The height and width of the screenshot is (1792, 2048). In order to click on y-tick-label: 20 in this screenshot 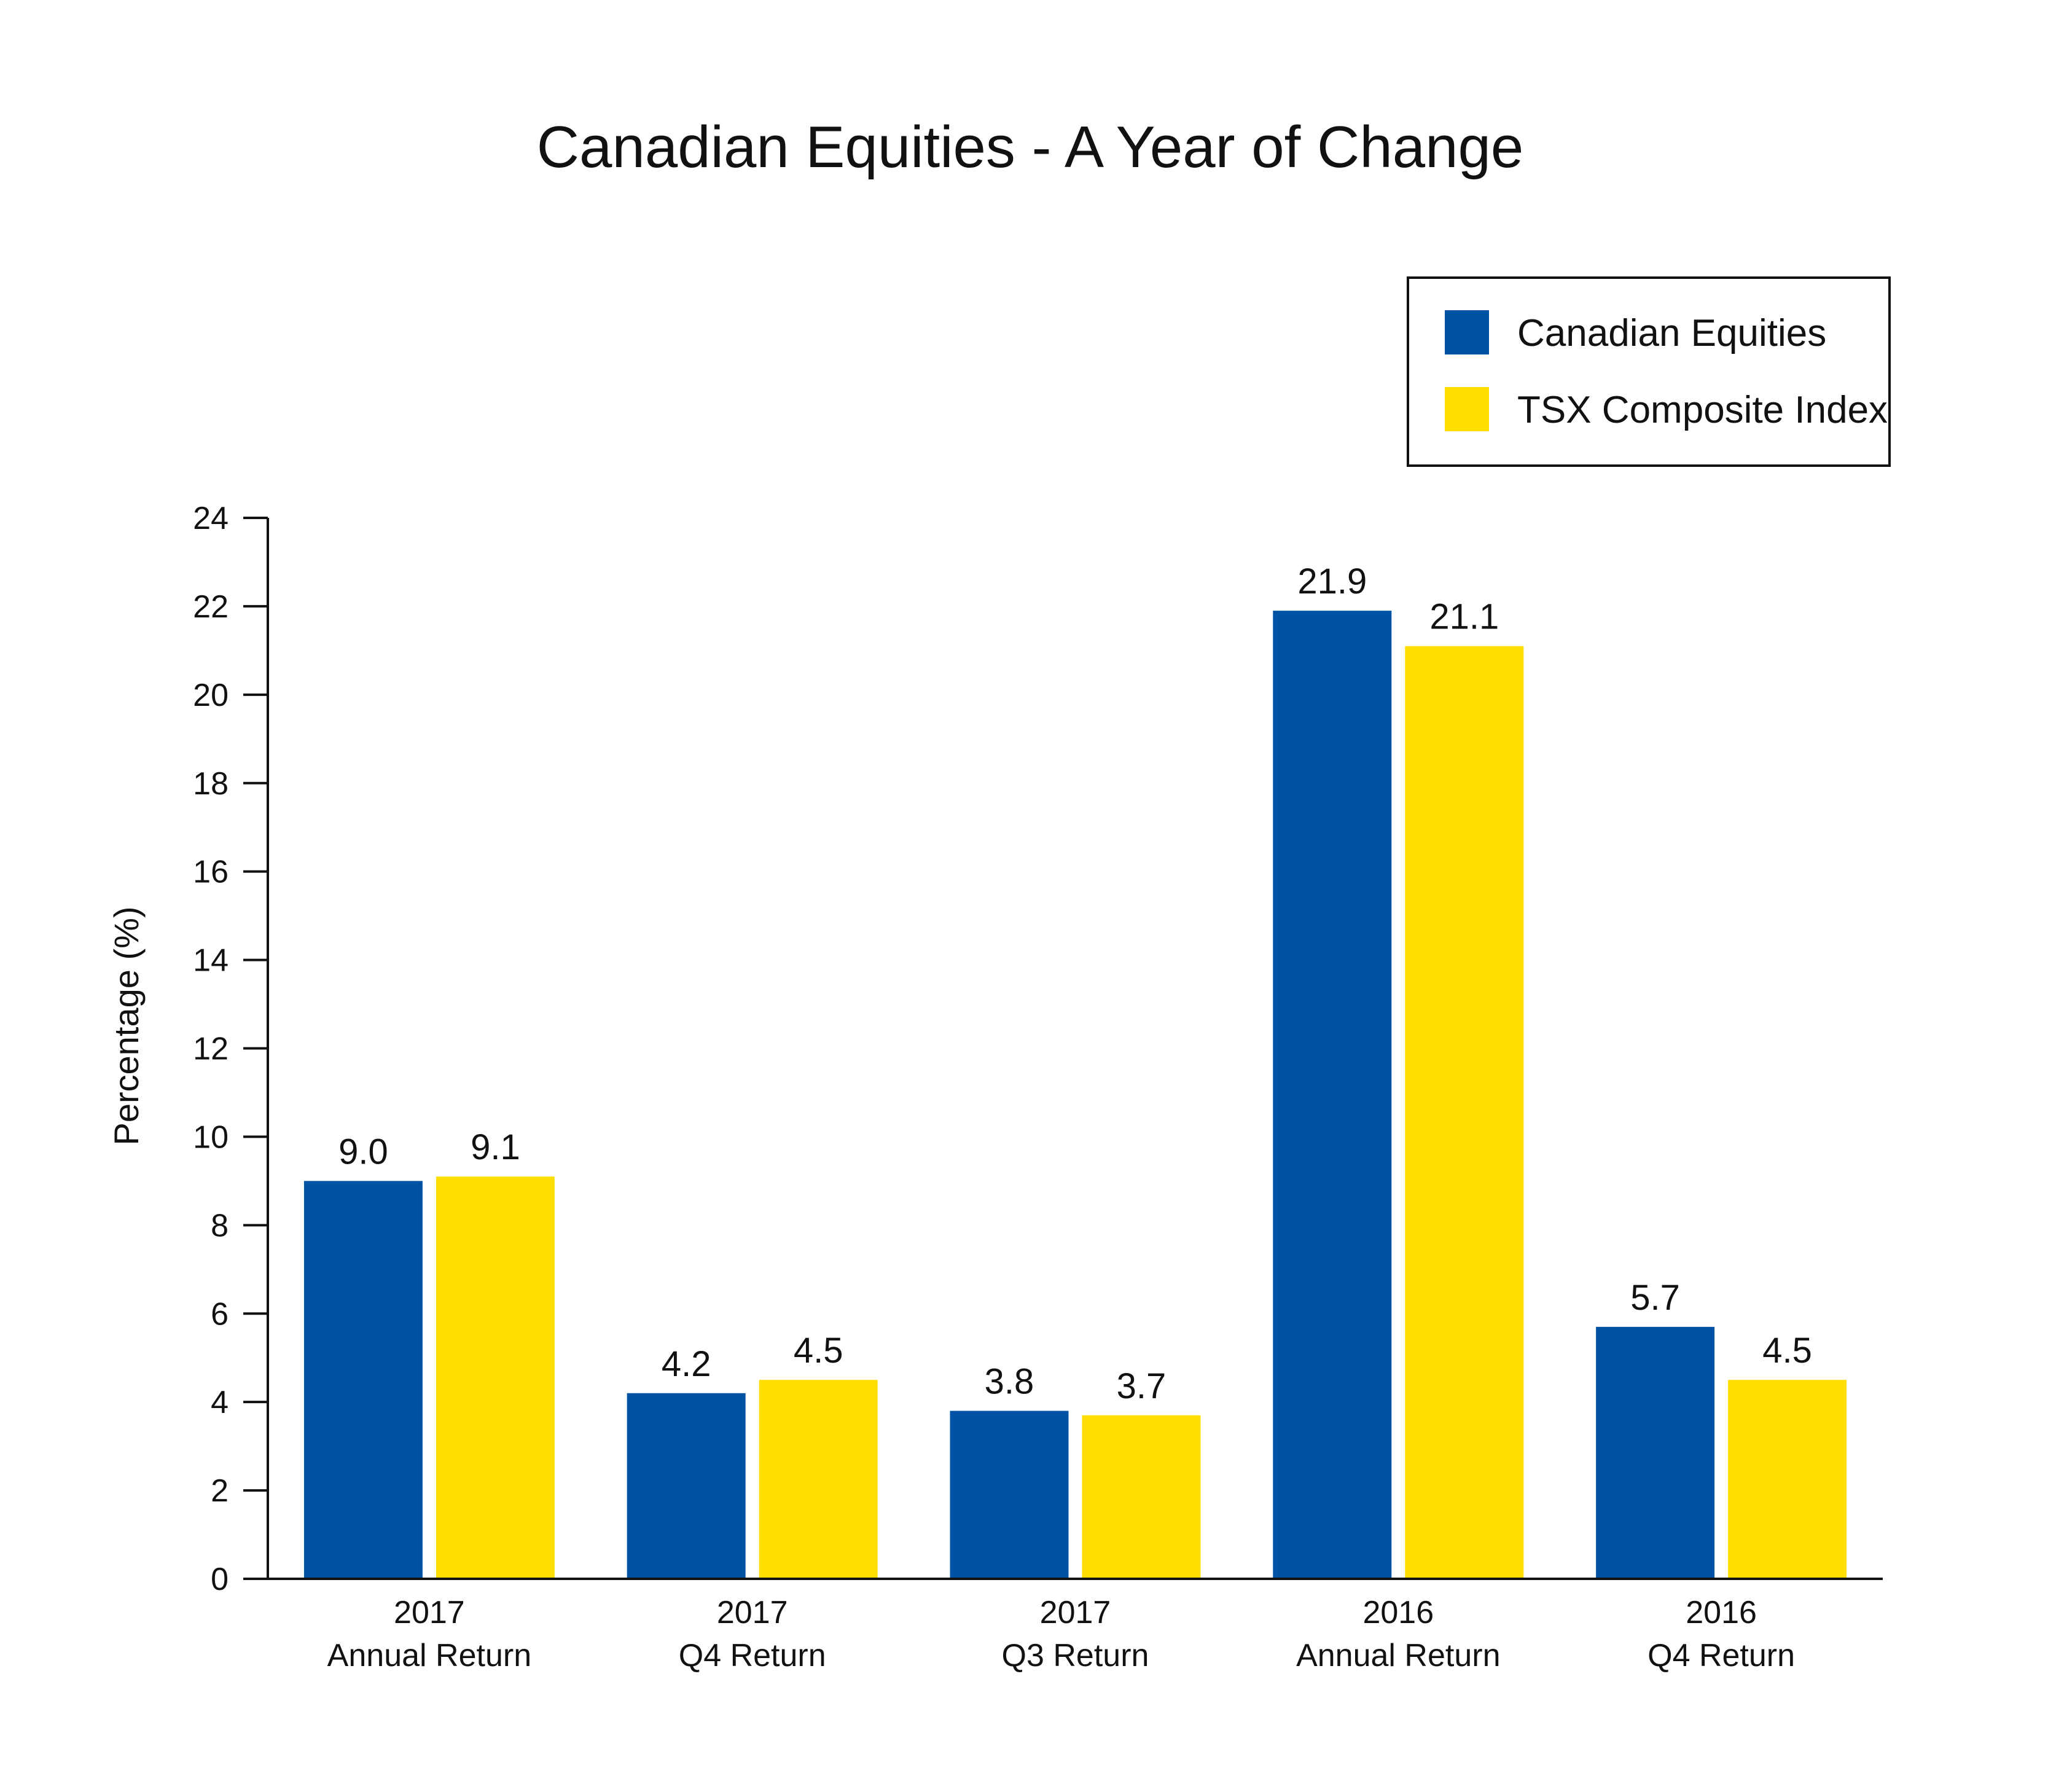, I will do `click(211, 695)`.